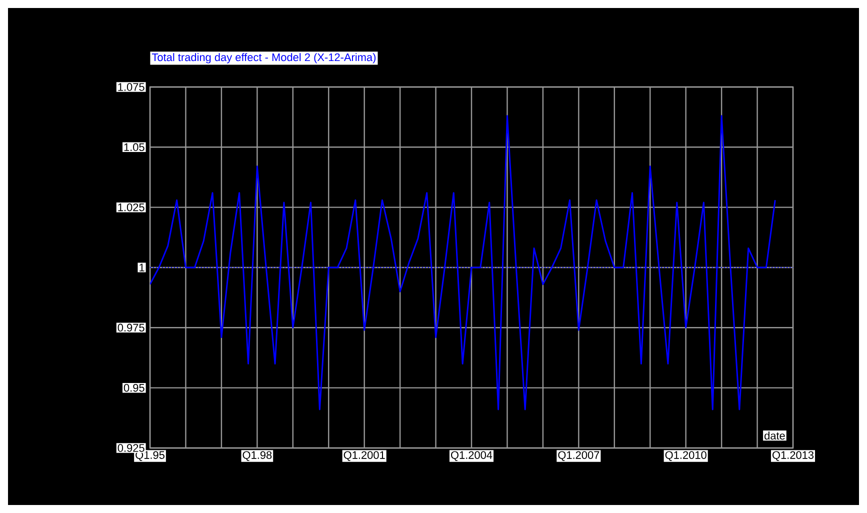 This screenshot has width=867, height=513. I want to click on chart-title: Total trading day effect - Model 2 (X-12-Arima), so click(264, 58).